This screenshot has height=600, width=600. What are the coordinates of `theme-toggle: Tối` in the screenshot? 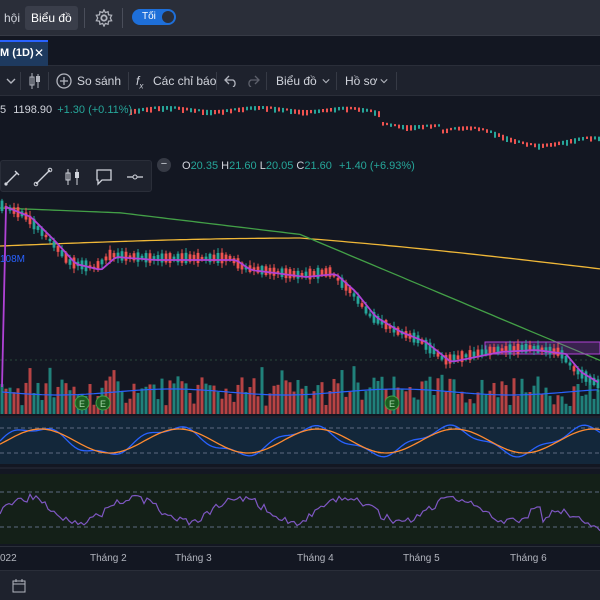 It's located at (154, 17).